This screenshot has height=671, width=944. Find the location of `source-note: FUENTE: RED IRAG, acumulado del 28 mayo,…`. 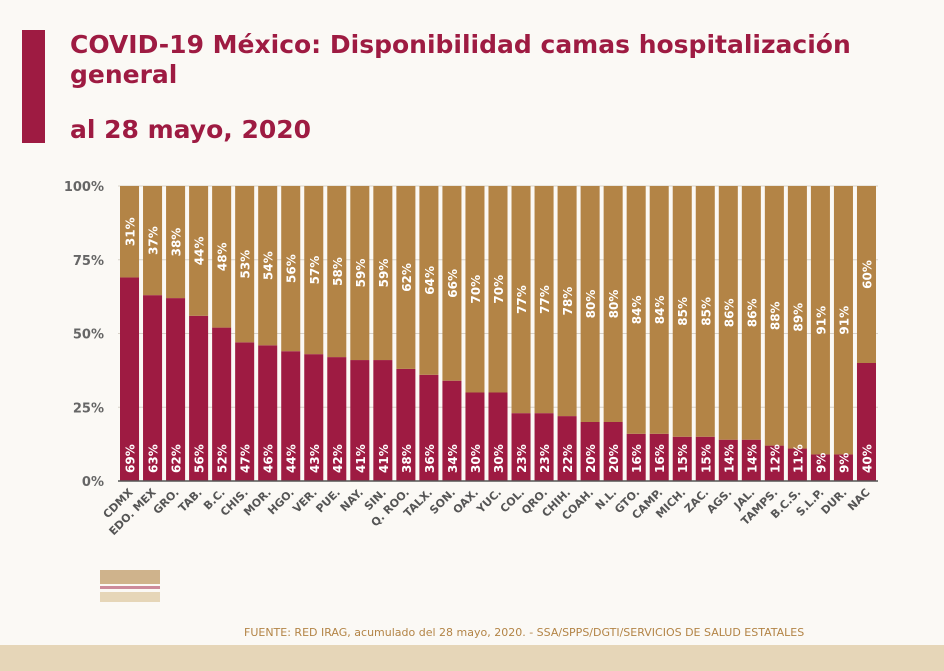

source-note: FUENTE: RED IRAG, acumulado del 28 mayo,… is located at coordinates (524, 632).